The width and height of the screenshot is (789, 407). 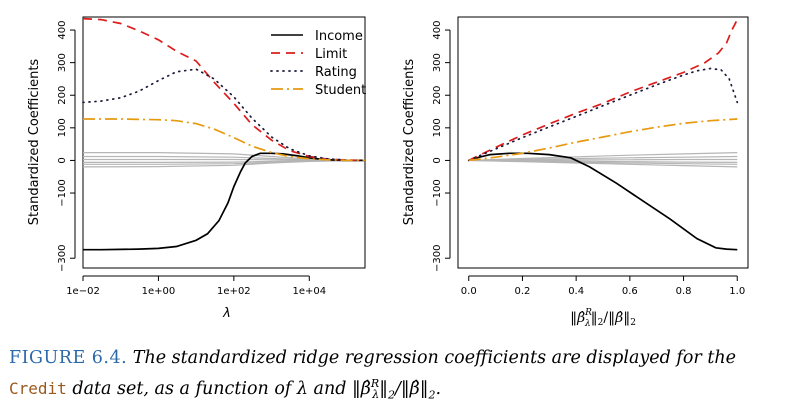 I want to click on right-x-tick-label: 0.2, so click(x=522, y=291).